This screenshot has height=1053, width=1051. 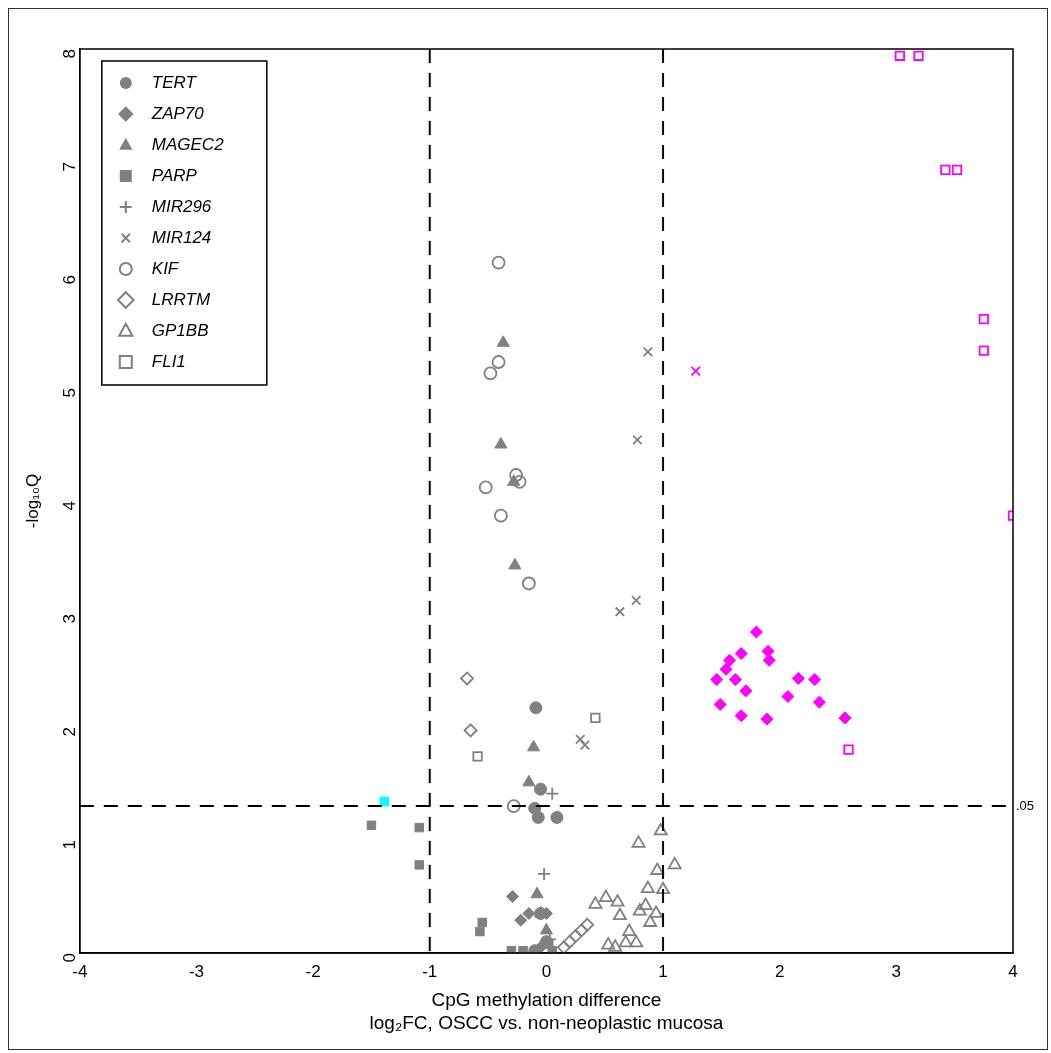 I want to click on x-tick-label: 2, so click(x=779, y=971).